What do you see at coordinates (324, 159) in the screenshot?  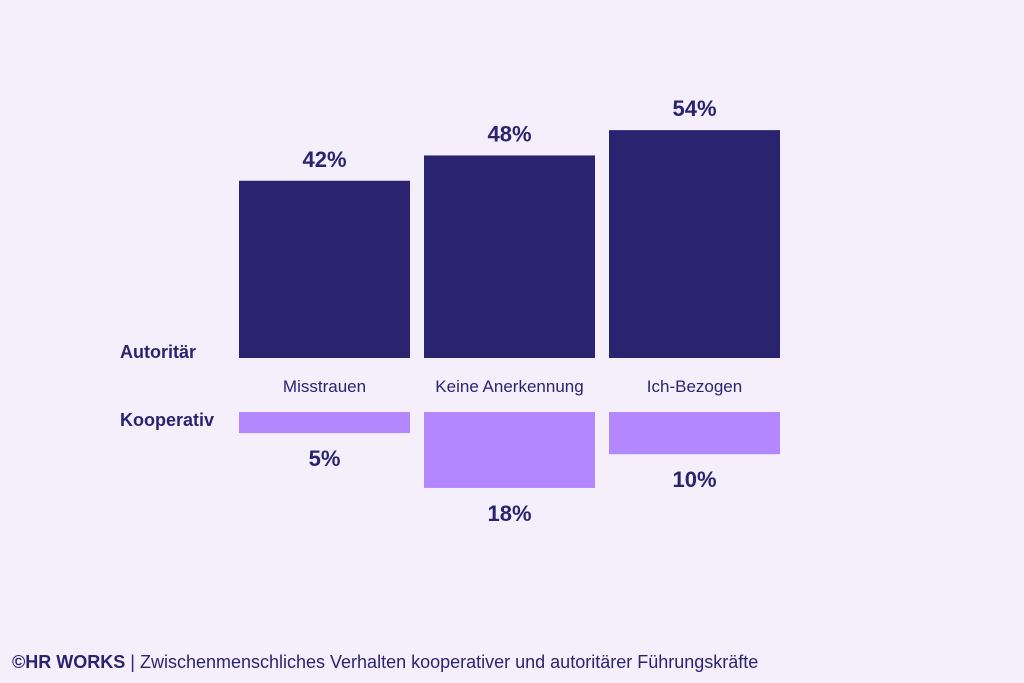 I see `data-label-autoritaer: 42%` at bounding box center [324, 159].